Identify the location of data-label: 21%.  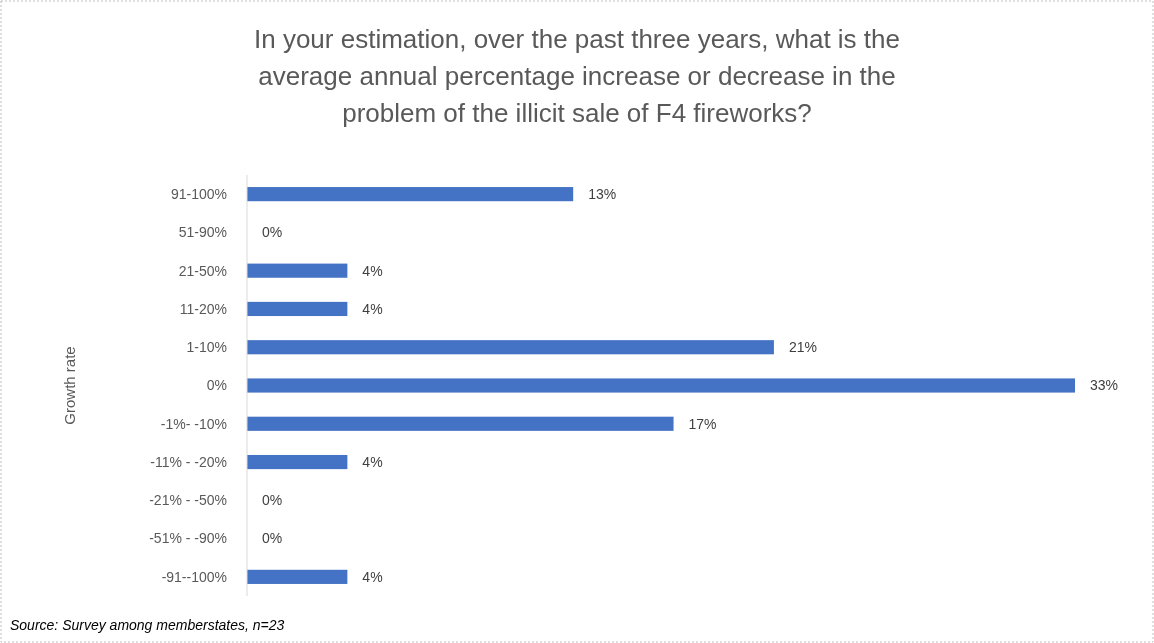
(802, 347).